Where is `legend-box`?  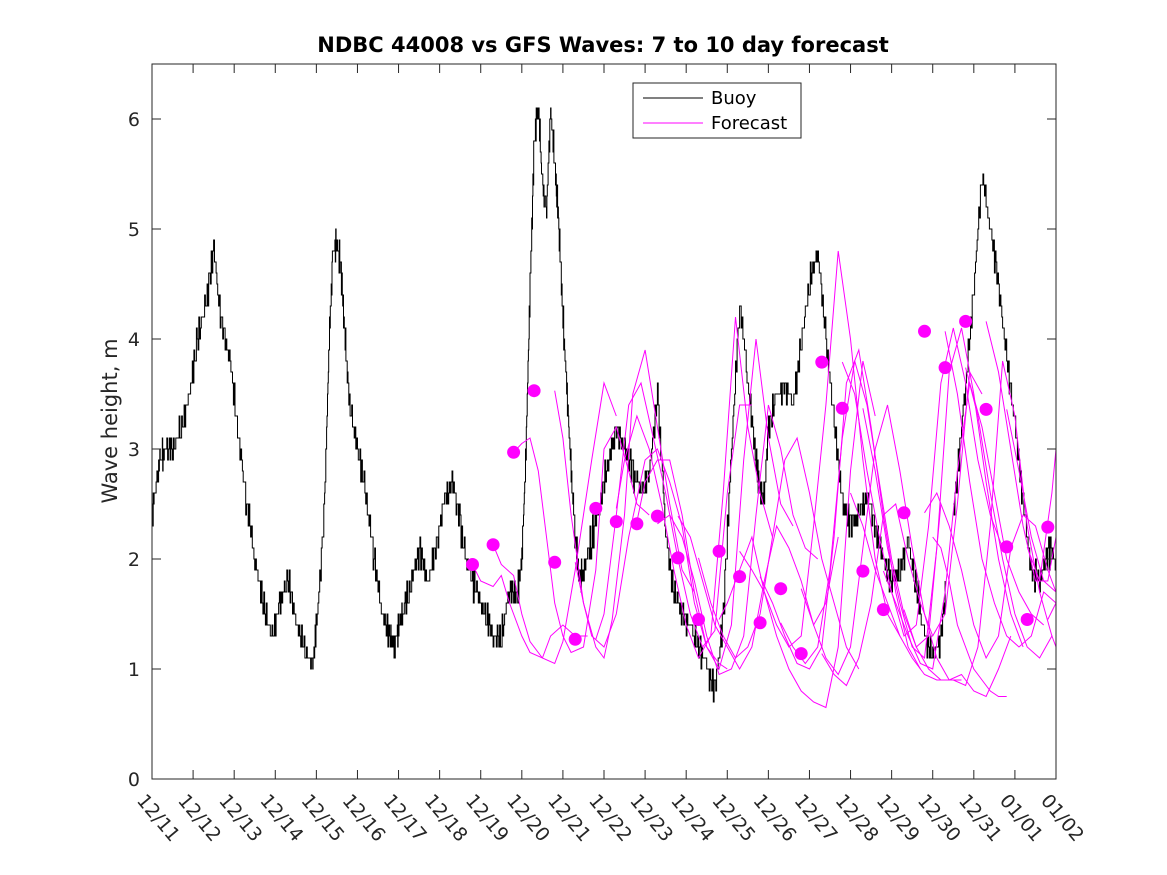
legend-box is located at coordinates (717, 110).